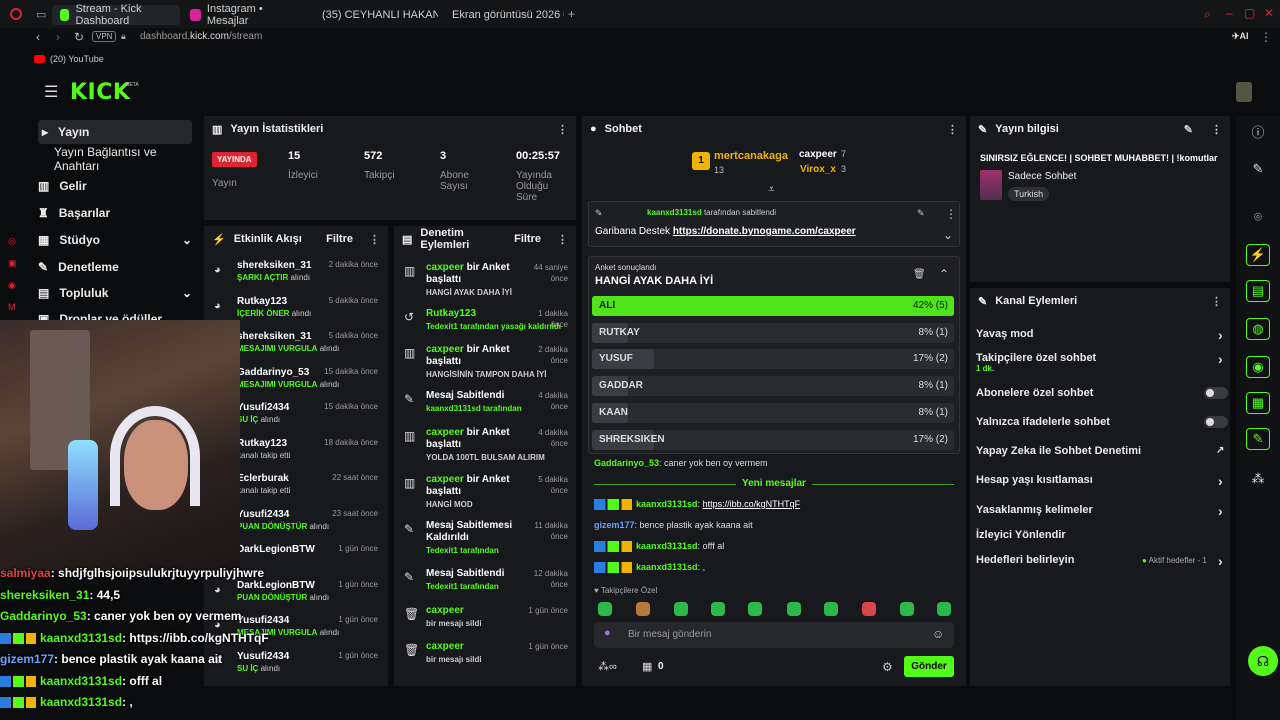 The width and height of the screenshot is (1280, 720). Describe the element at coordinates (116, 15) in the screenshot. I see `tab-kick-dashboard: Stream - Kick Dashboard` at that location.